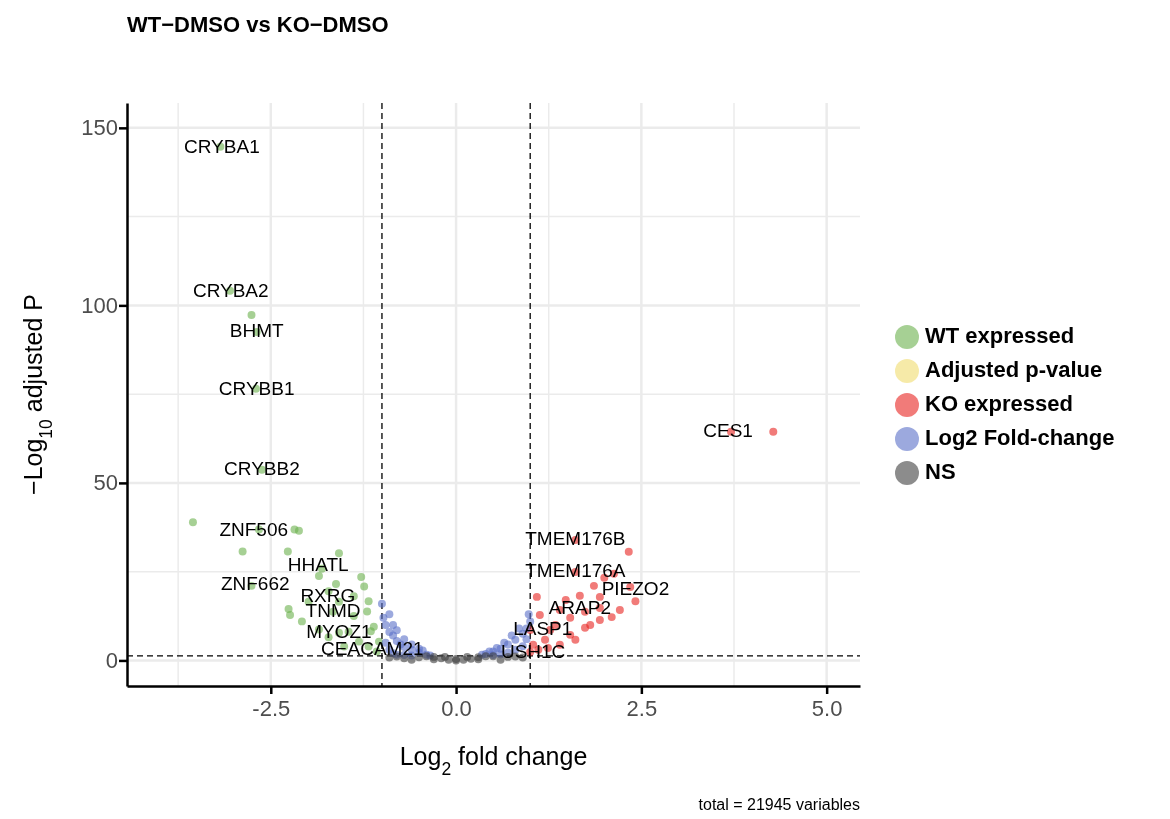 The image size is (1170, 819). I want to click on annotation: CRYBA2, so click(230, 290).